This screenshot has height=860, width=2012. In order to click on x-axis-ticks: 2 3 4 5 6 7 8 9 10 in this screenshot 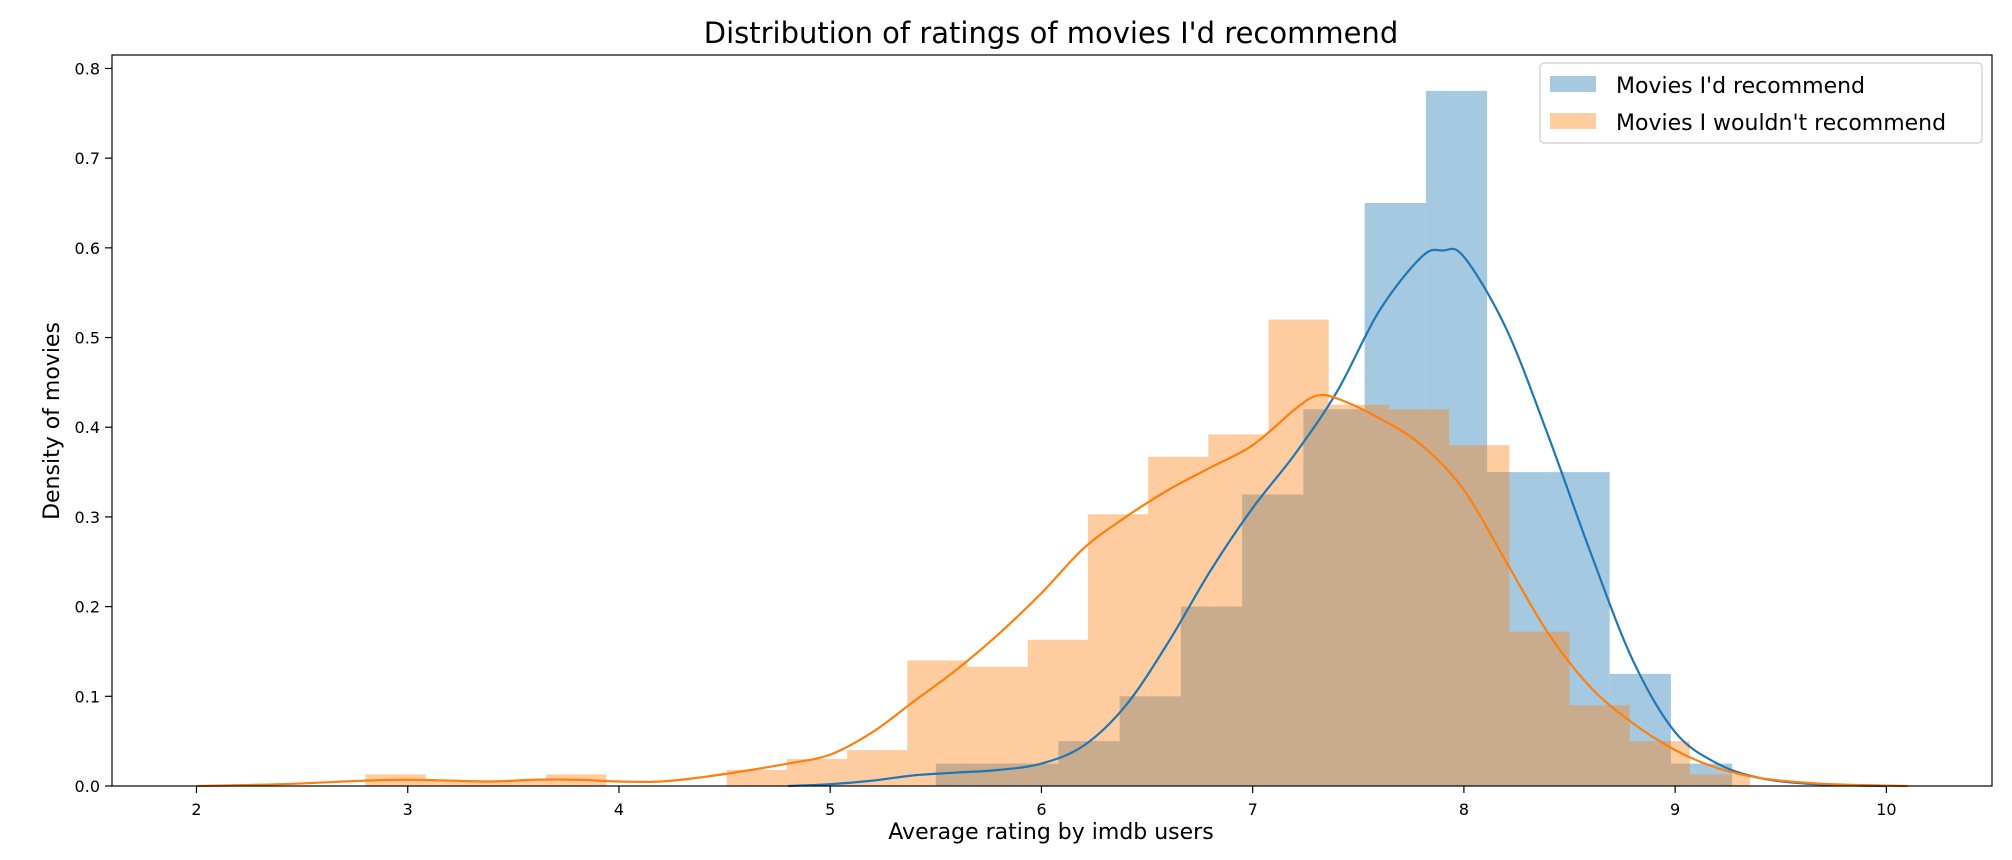, I will do `click(1044, 802)`.